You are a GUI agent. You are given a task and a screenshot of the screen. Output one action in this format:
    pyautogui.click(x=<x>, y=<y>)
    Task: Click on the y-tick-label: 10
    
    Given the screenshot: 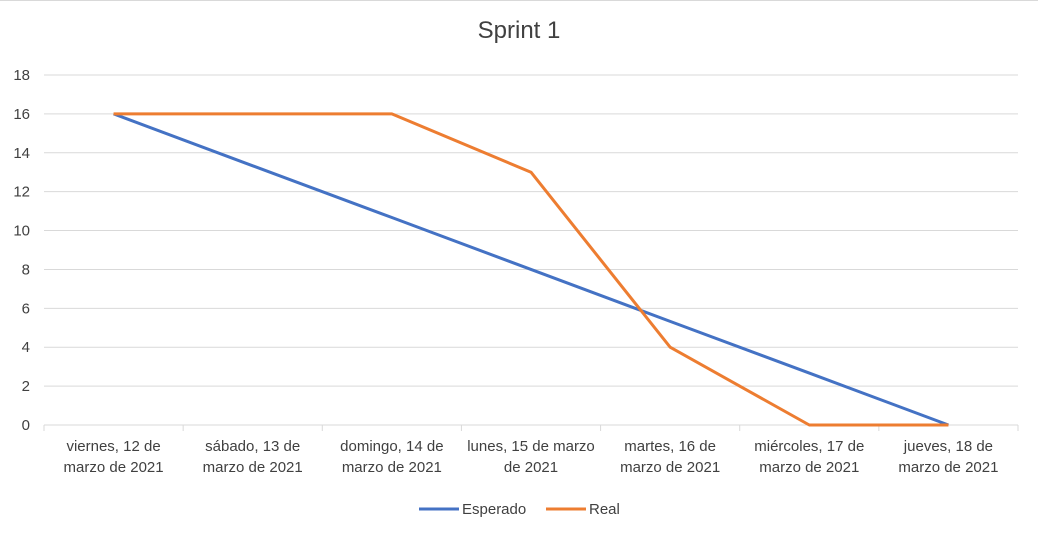 What is the action you would take?
    pyautogui.click(x=21, y=231)
    